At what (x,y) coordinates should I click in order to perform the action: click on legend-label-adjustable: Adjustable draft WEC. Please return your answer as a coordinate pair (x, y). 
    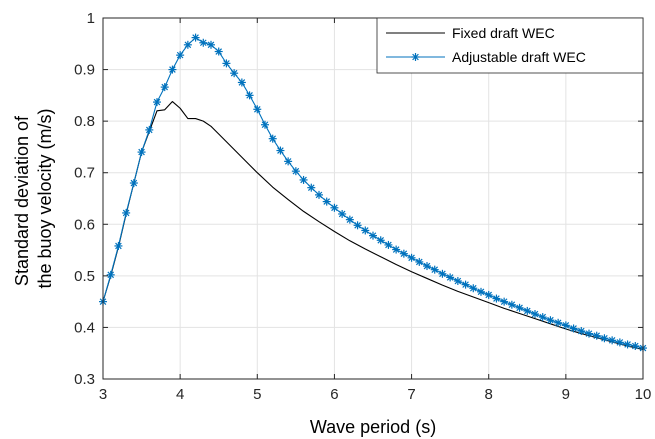
    Looking at the image, I should click on (519, 57).